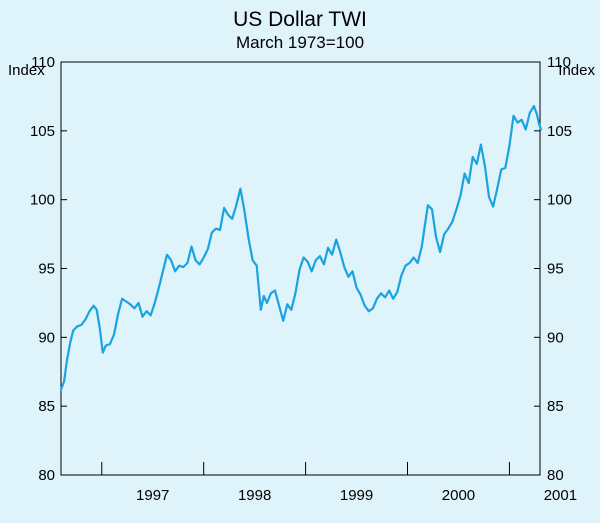 The height and width of the screenshot is (523, 600). Describe the element at coordinates (555, 475) in the screenshot. I see `y-tick-label-right: 80` at that location.